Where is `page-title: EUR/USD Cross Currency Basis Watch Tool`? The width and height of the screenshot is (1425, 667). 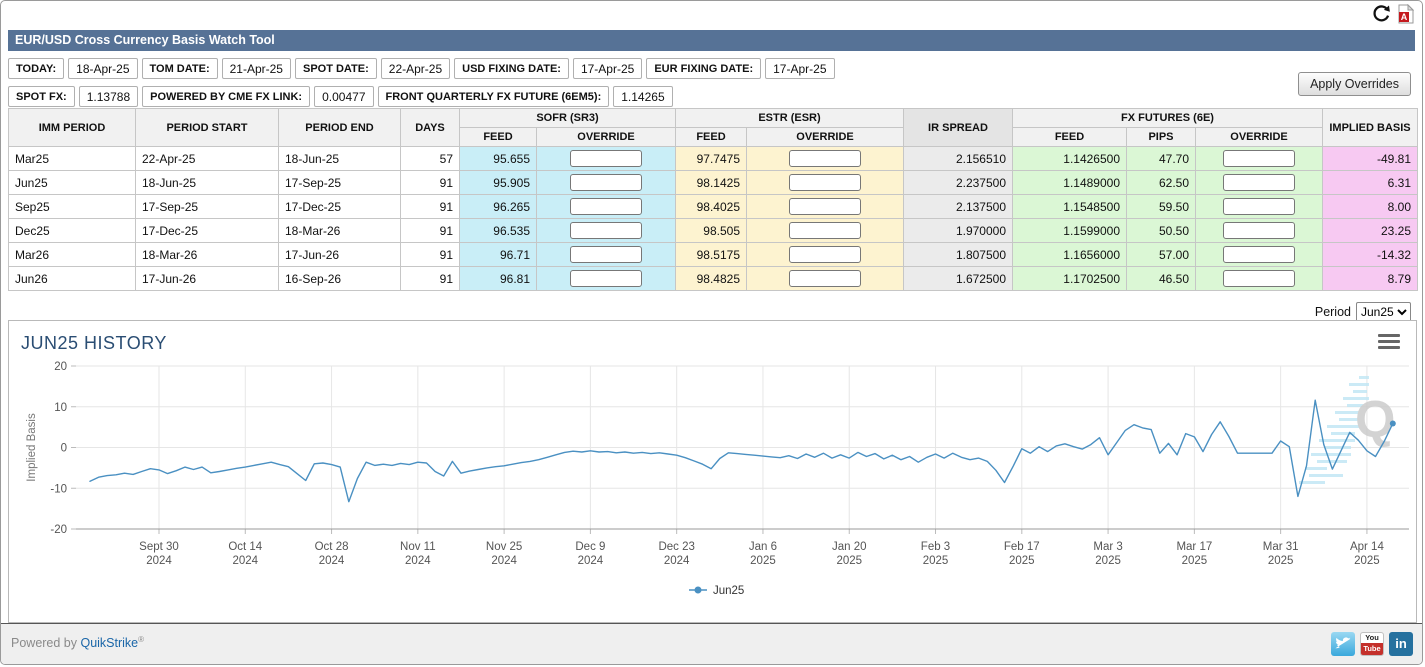
page-title: EUR/USD Cross Currency Basis Watch Tool is located at coordinates (711, 40).